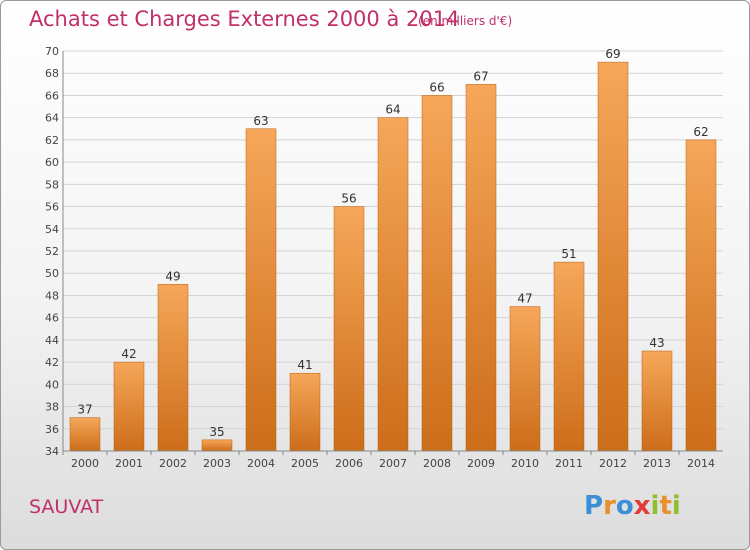  Describe the element at coordinates (217, 463) in the screenshot. I see `x-tick-label: 2003` at that location.